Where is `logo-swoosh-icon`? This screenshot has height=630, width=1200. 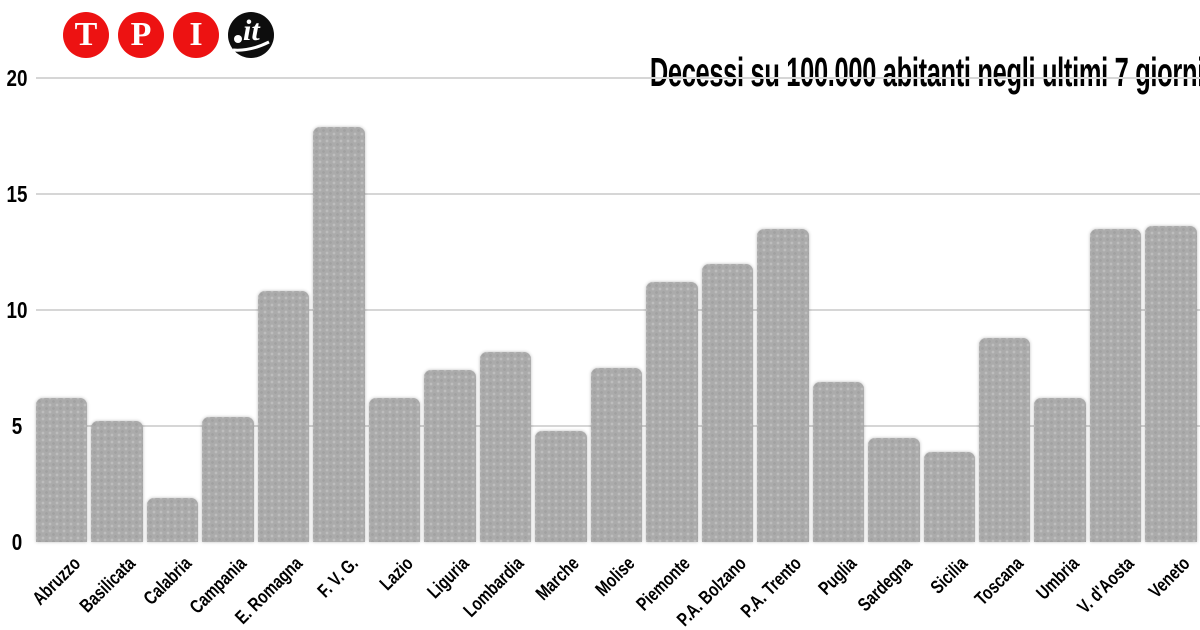 logo-swoosh-icon is located at coordinates (251, 46).